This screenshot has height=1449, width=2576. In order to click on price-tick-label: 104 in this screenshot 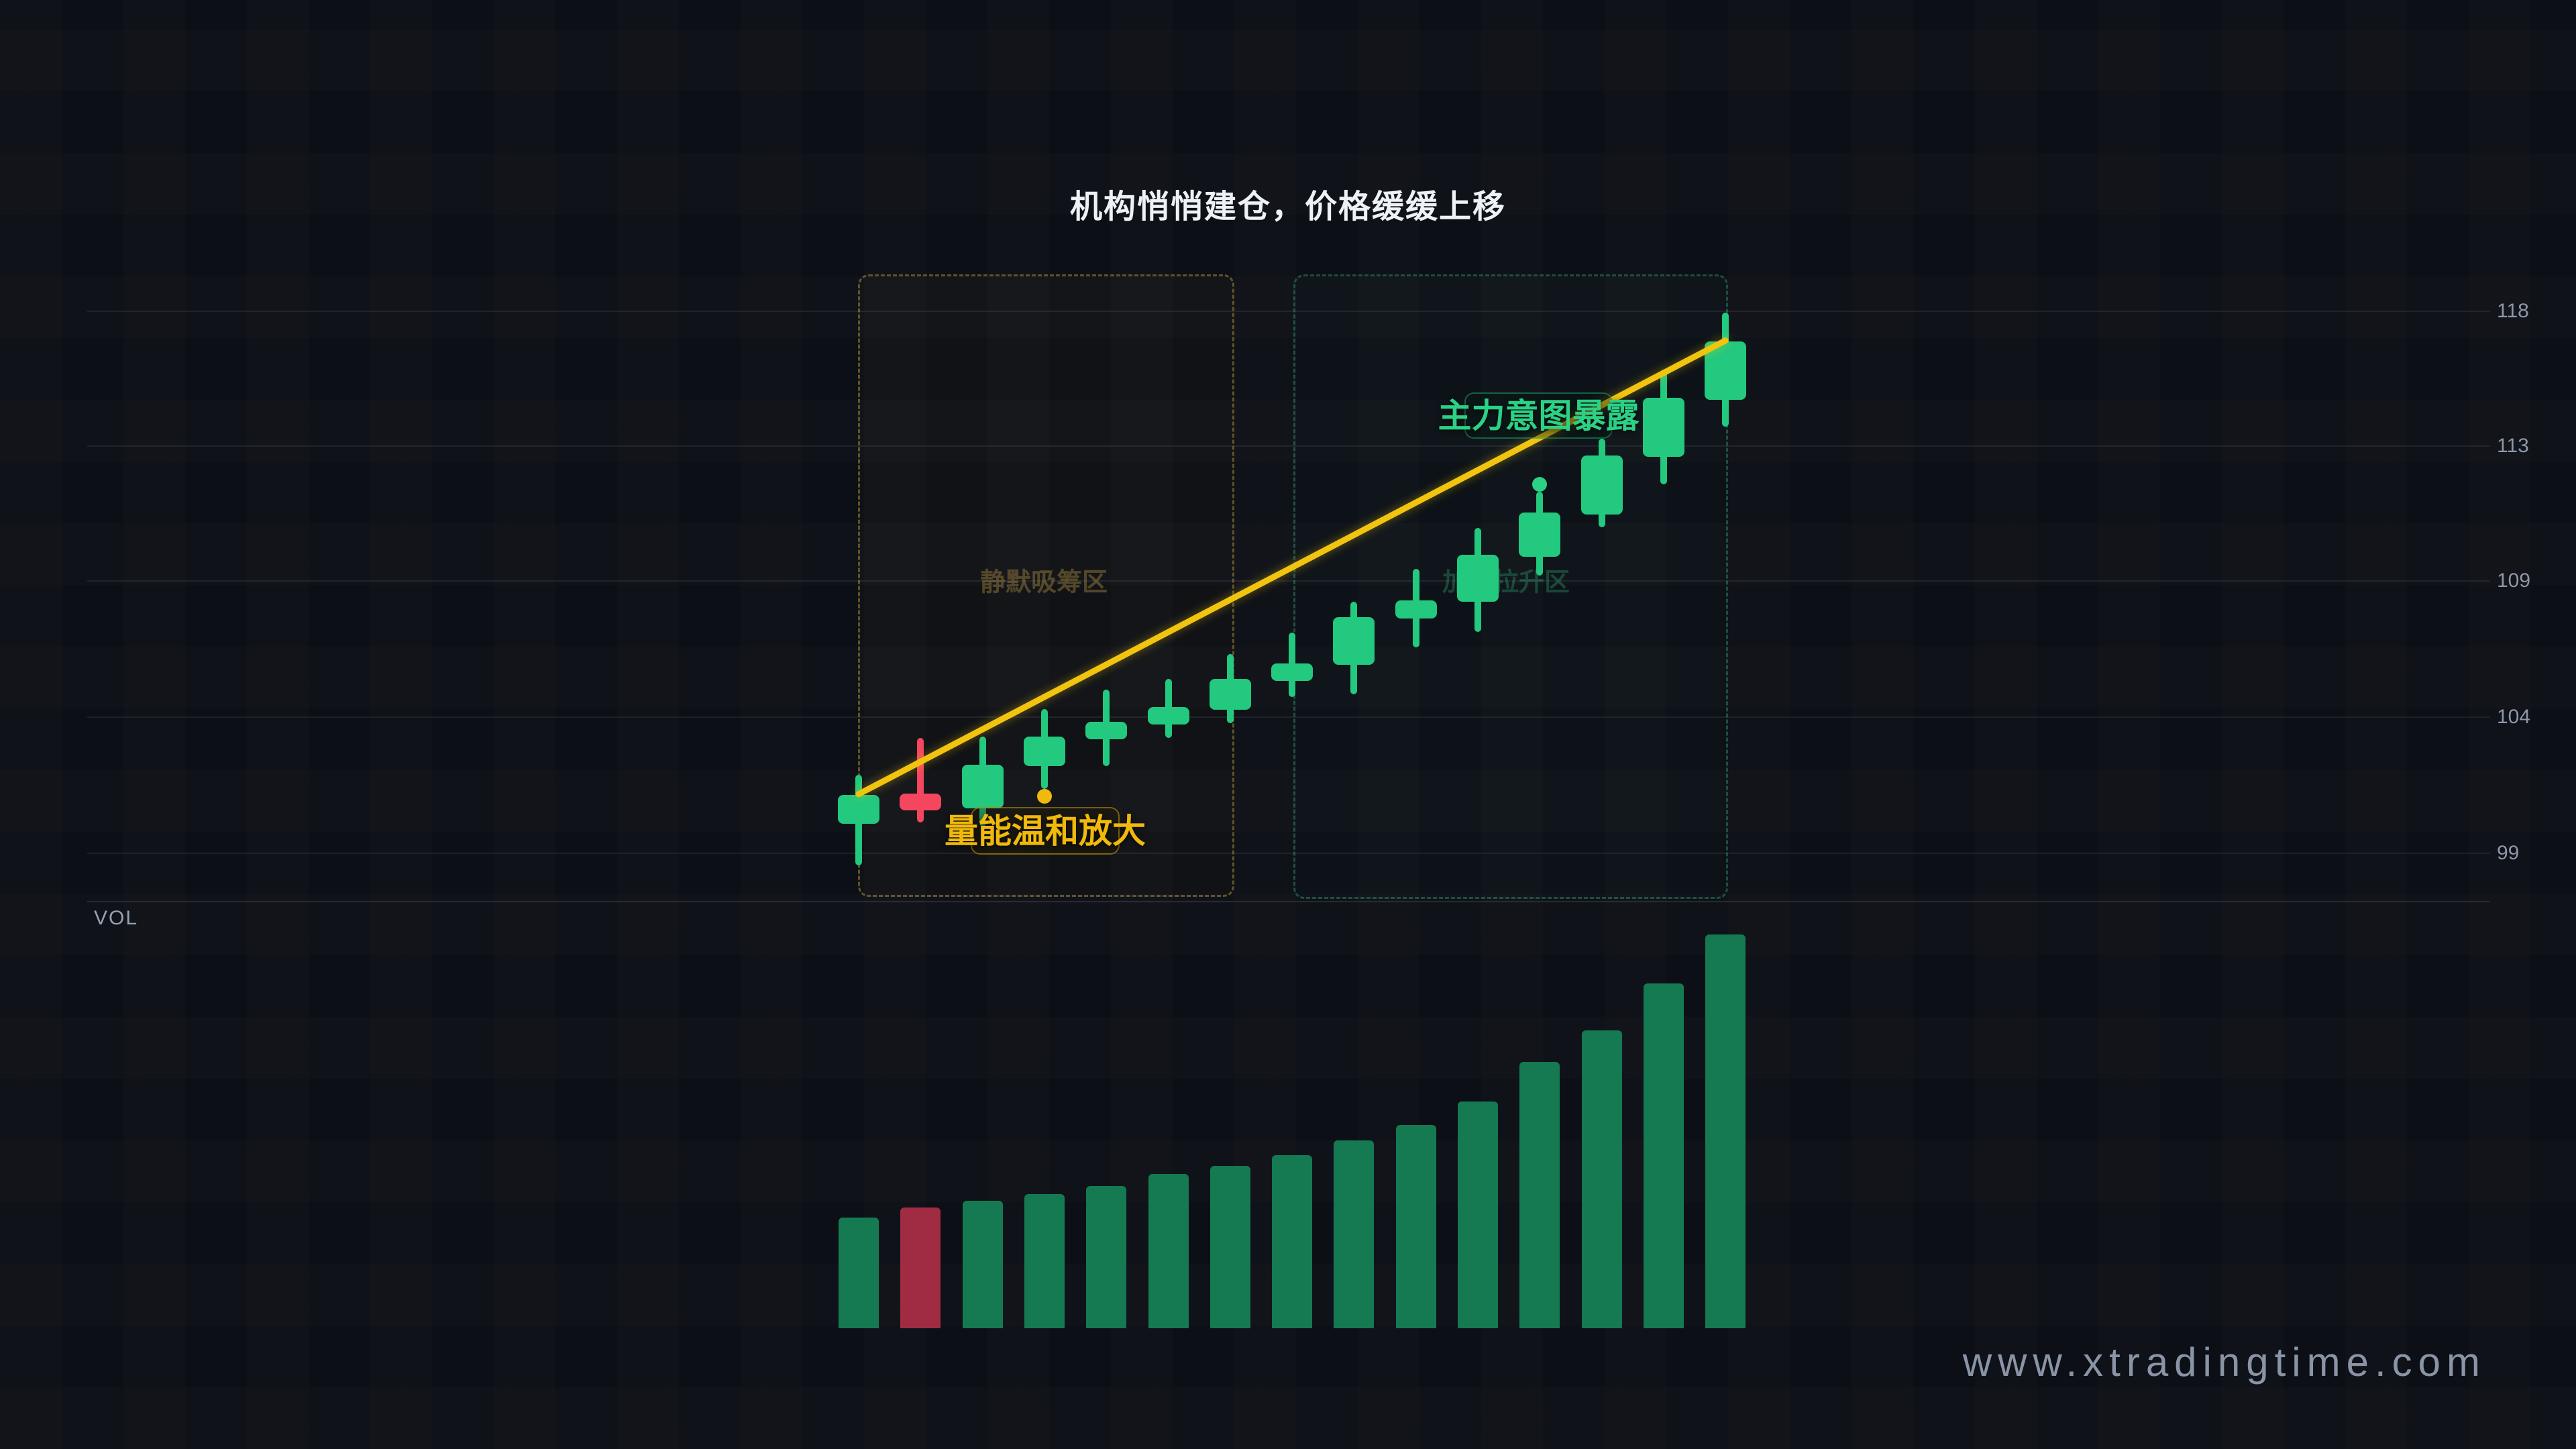, I will do `click(2514, 717)`.